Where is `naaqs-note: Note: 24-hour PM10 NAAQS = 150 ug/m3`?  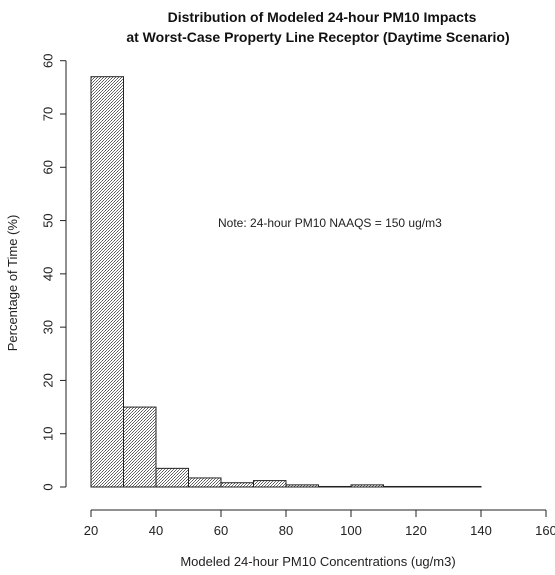 naaqs-note: Note: 24-hour PM10 NAAQS = 150 ug/m3 is located at coordinates (330, 223).